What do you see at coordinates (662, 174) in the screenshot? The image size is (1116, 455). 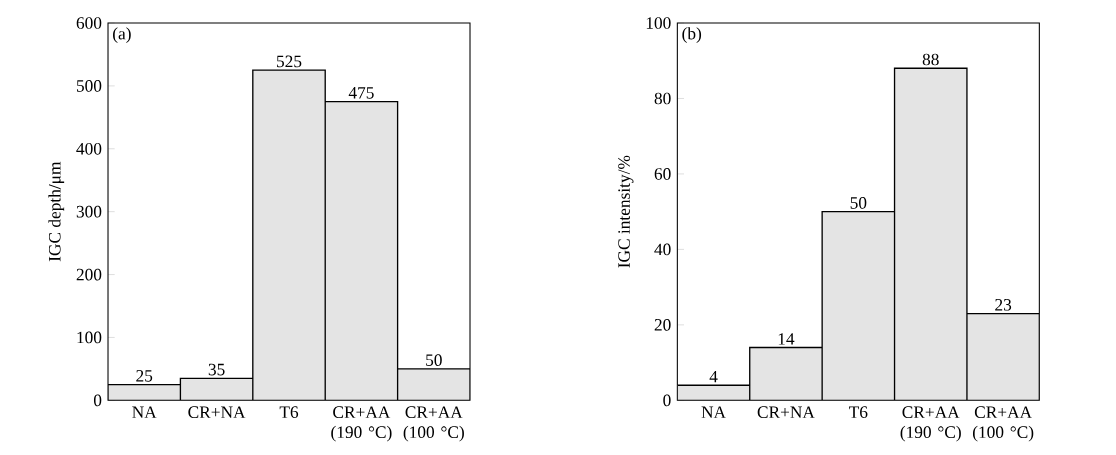 I see `y-tick-label: 60` at bounding box center [662, 174].